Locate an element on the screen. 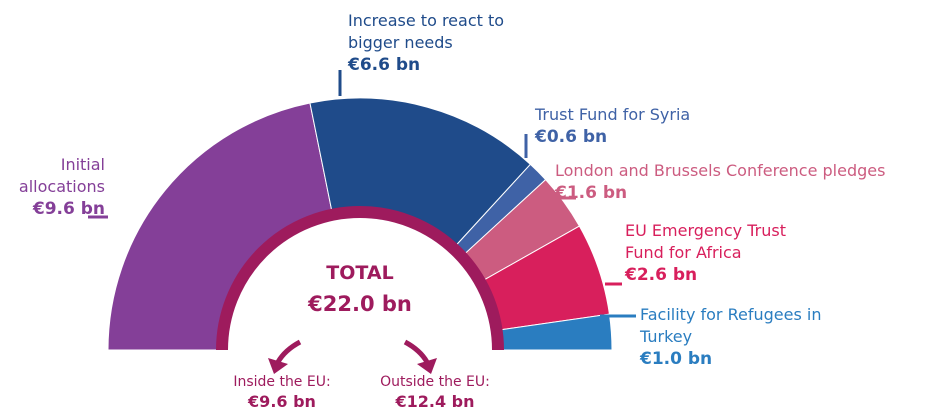  total-value: €22.0 bn is located at coordinates (360, 304).